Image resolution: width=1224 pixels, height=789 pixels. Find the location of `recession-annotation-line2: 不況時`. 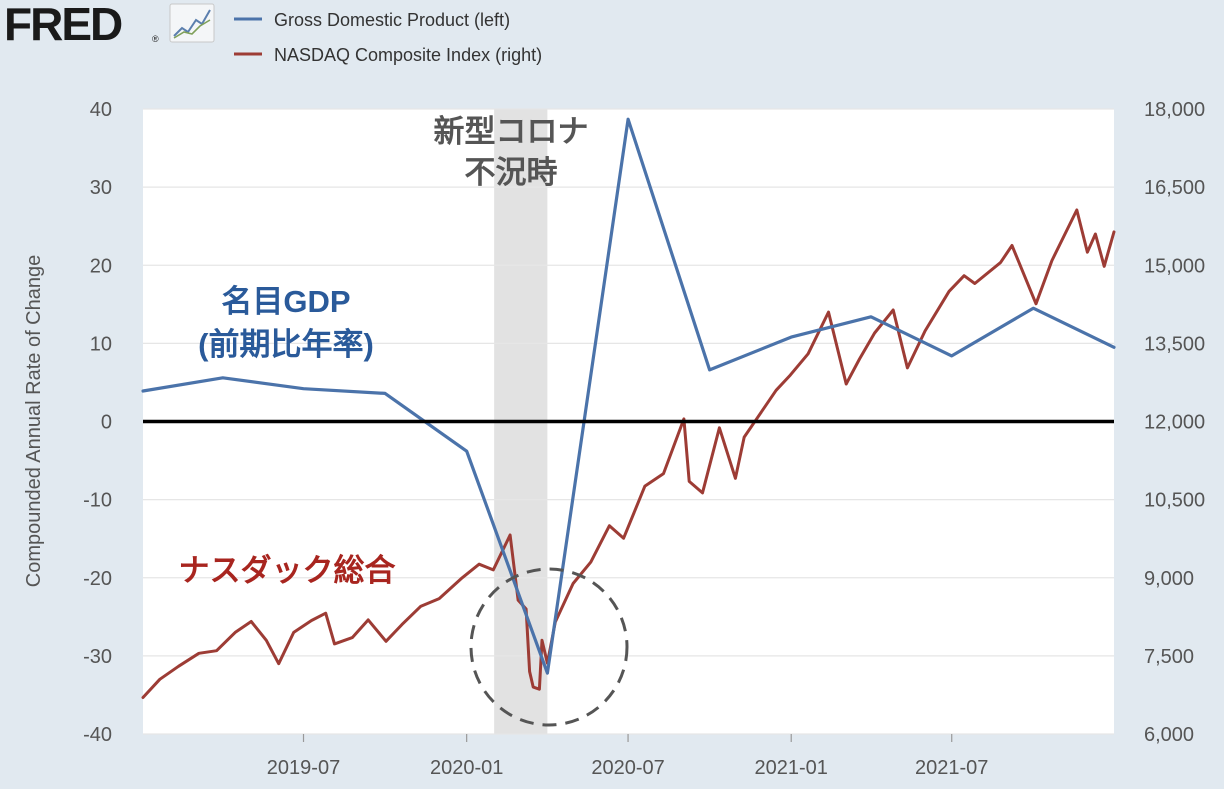

recession-annotation-line2: 不況時 is located at coordinates (511, 172).